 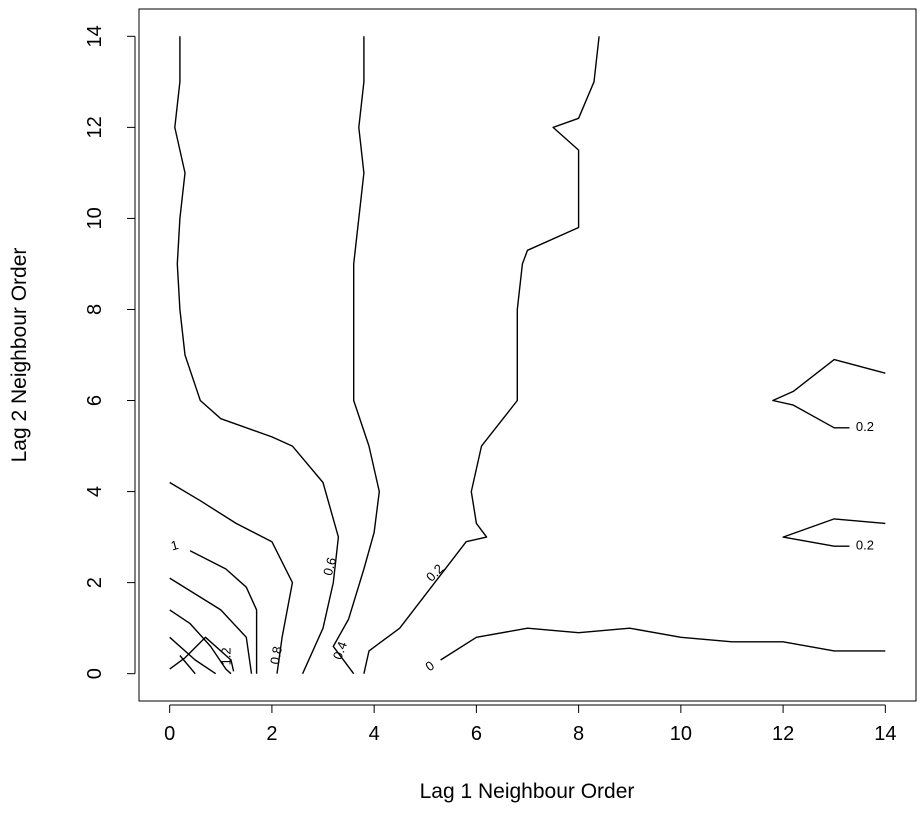 What do you see at coordinates (374, 734) in the screenshot?
I see `x-tick-label: 4` at bounding box center [374, 734].